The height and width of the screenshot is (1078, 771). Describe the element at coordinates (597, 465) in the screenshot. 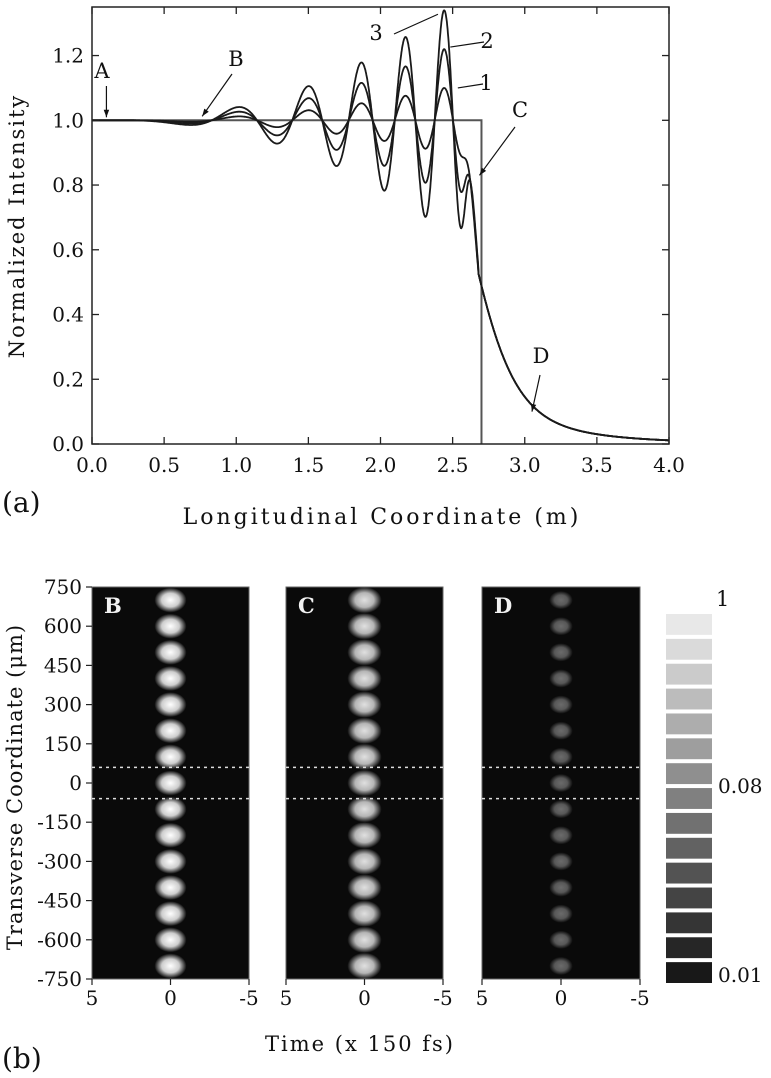

I see `x-tick-label: 3.5` at that location.